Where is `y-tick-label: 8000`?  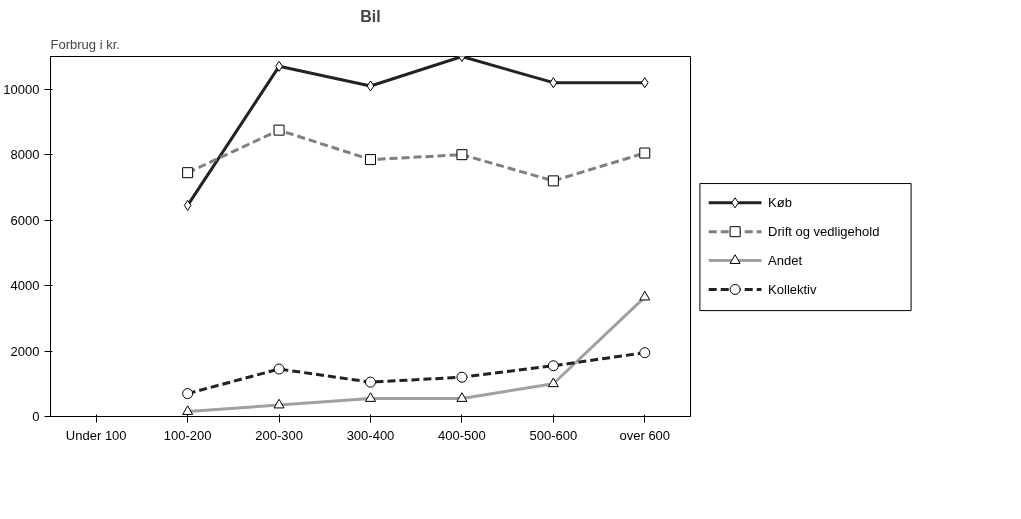
y-tick-label: 8000 is located at coordinates (25, 155).